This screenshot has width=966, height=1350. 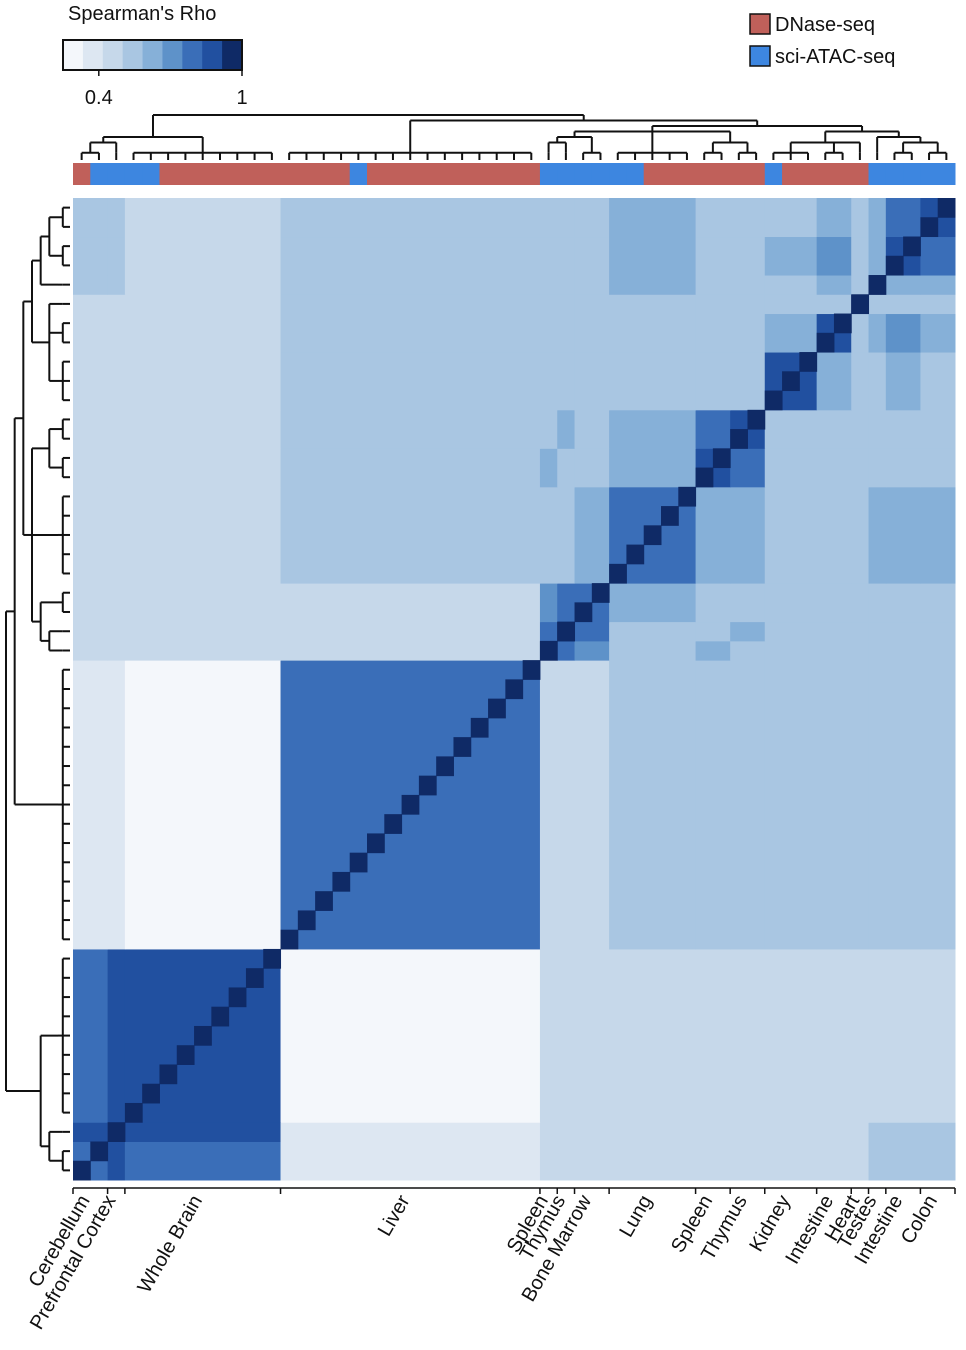 What do you see at coordinates (760, 24) in the screenshot?
I see `legend-swatch` at bounding box center [760, 24].